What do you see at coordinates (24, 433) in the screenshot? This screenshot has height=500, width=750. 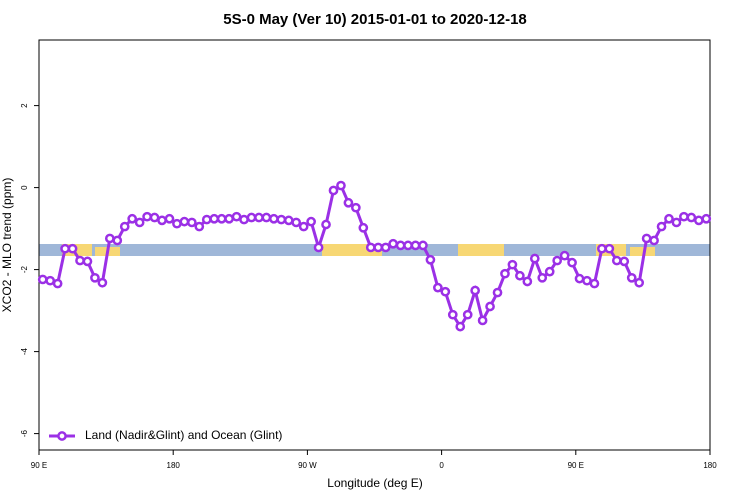 I see `y-tick-label: -6` at bounding box center [24, 433].